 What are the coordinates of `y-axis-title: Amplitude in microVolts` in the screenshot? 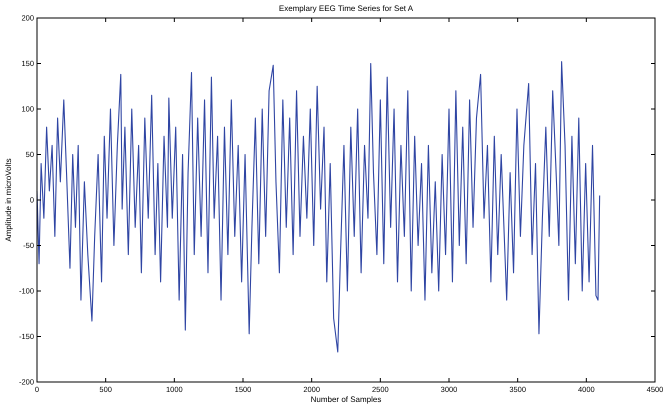 It's located at (8, 200).